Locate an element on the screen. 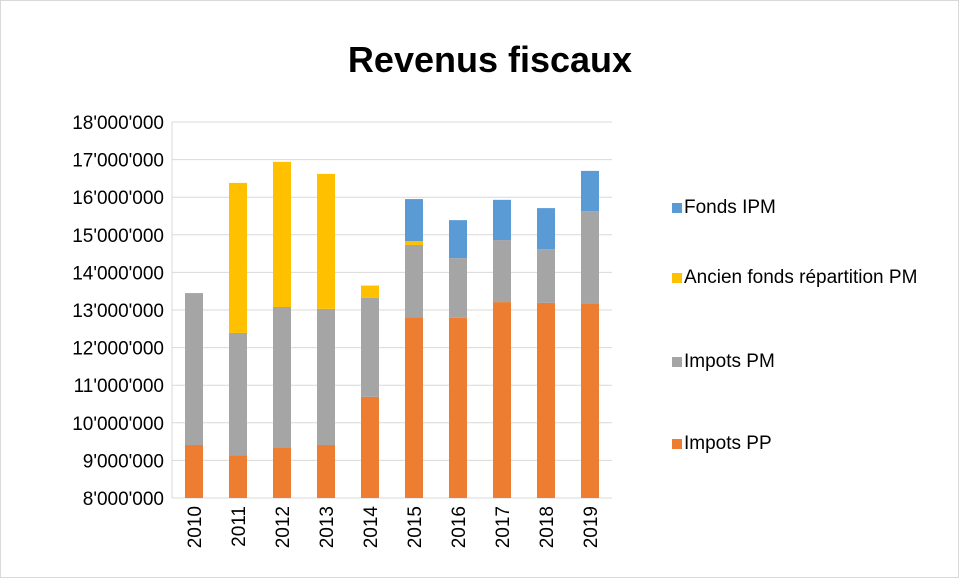 Image resolution: width=959 pixels, height=578 pixels. legend-label: Fonds IPM is located at coordinates (730, 207).